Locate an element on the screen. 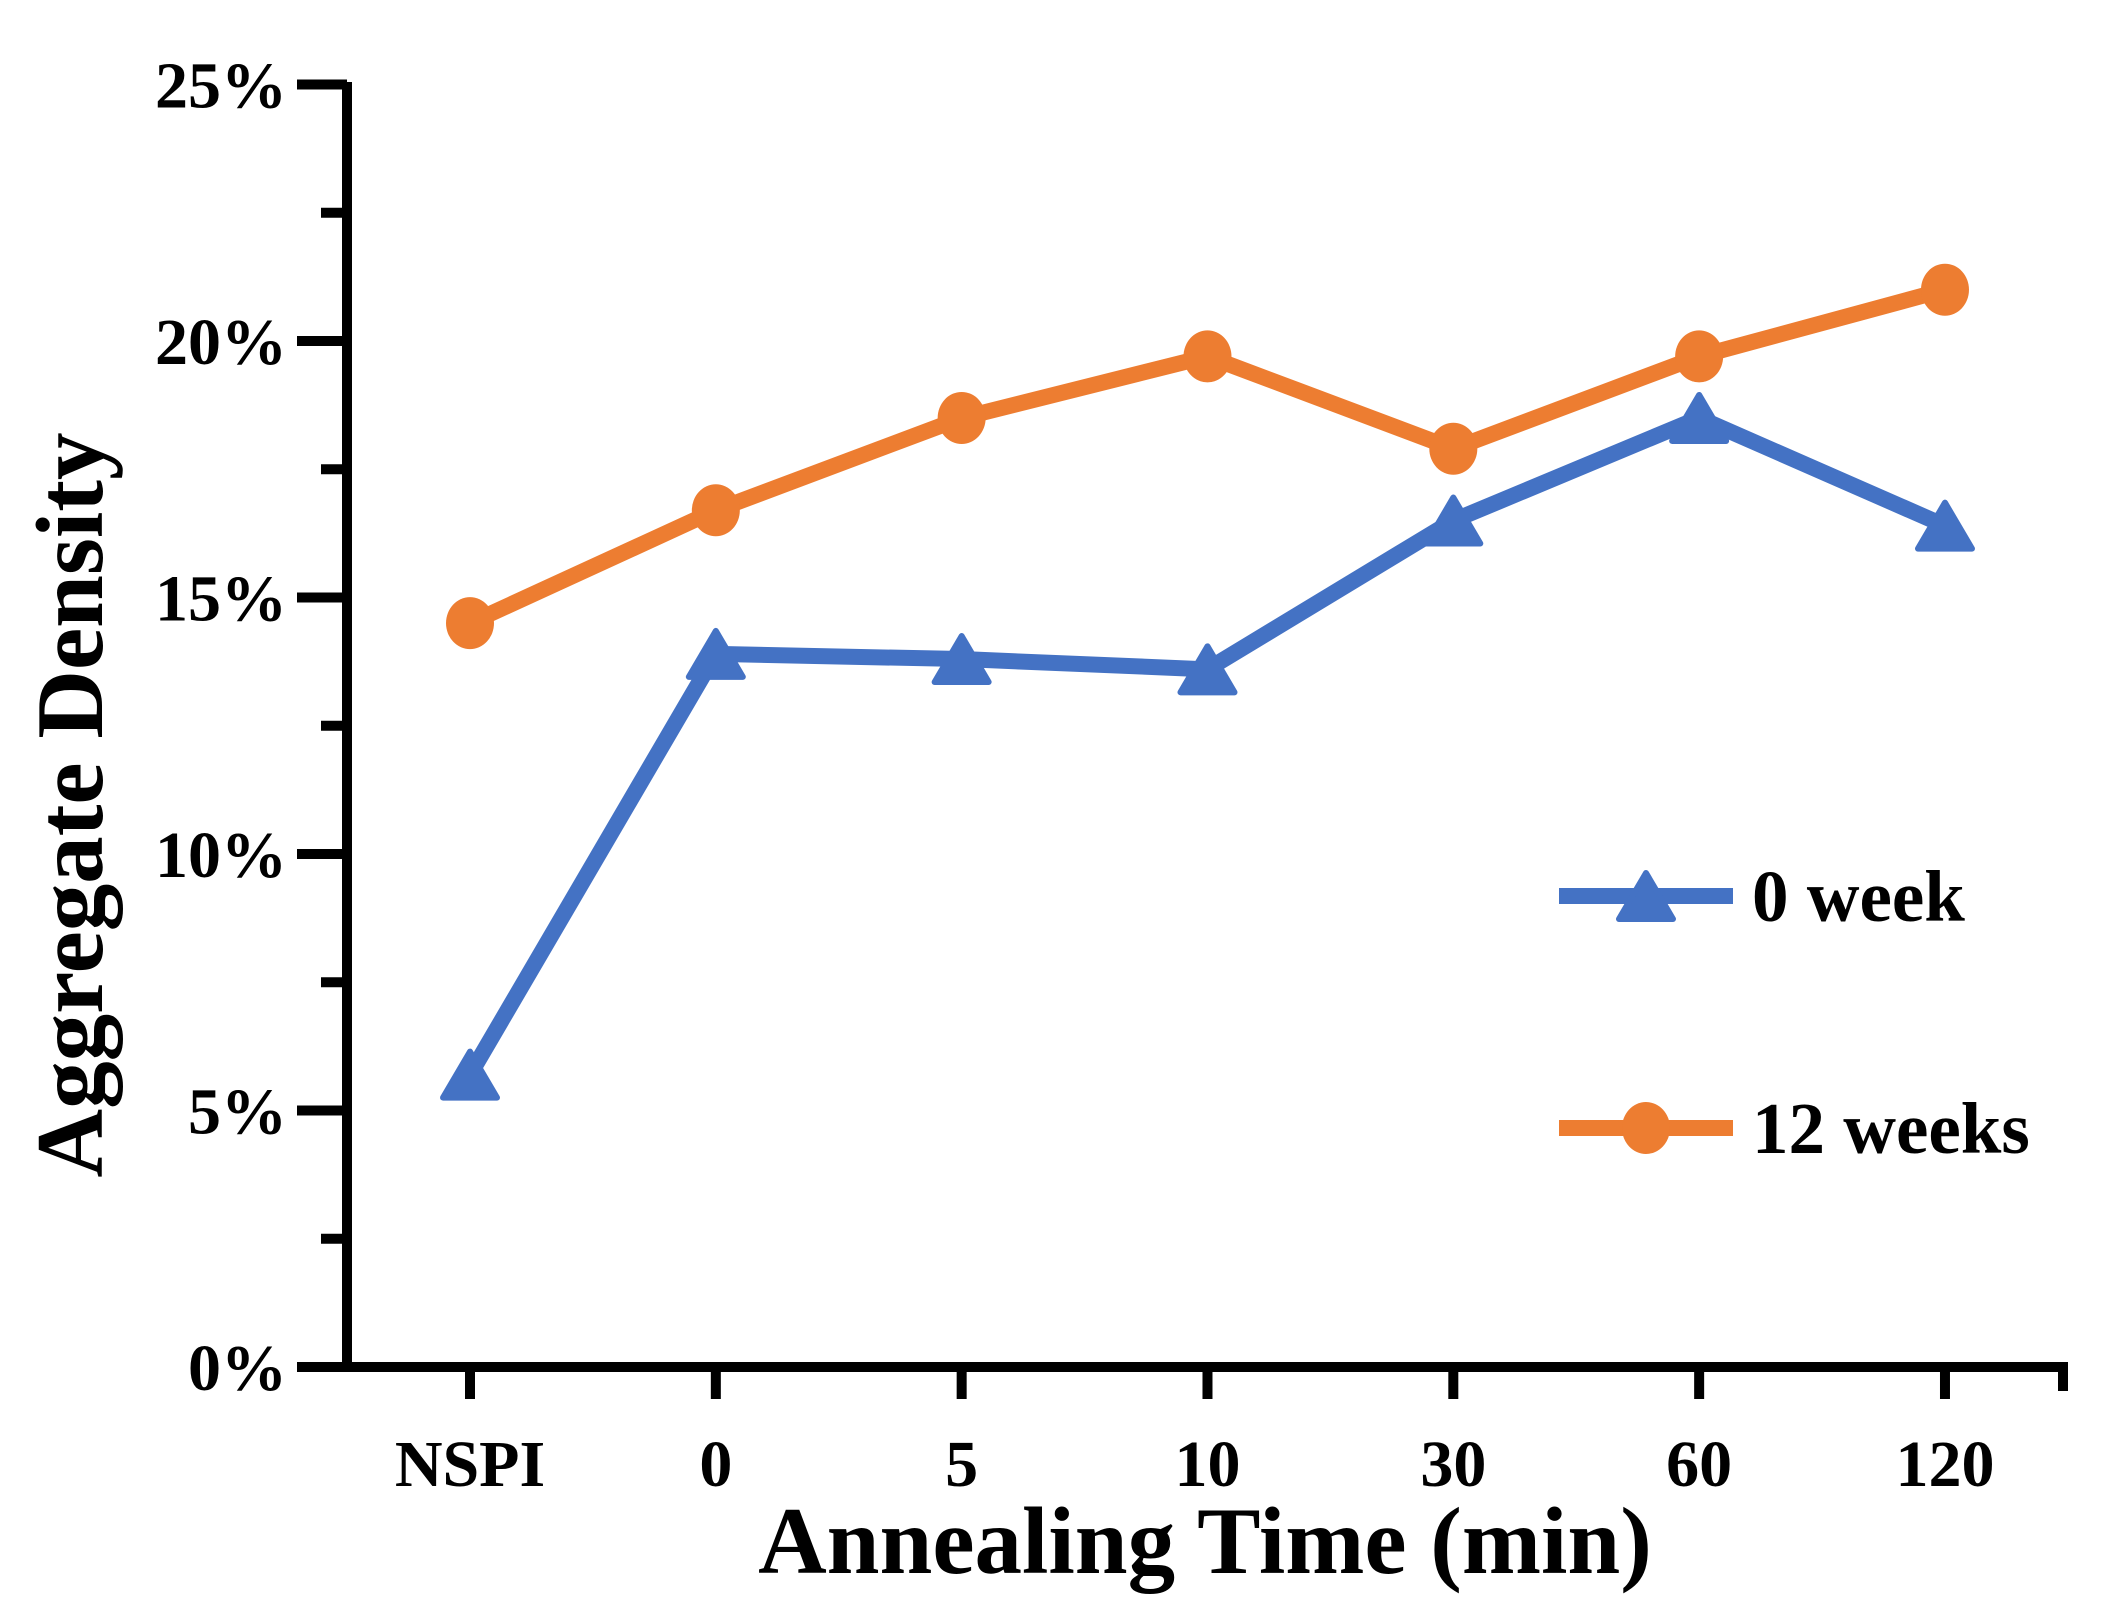 The image size is (2106, 1599). x-tick-label: 0 is located at coordinates (715, 1464).